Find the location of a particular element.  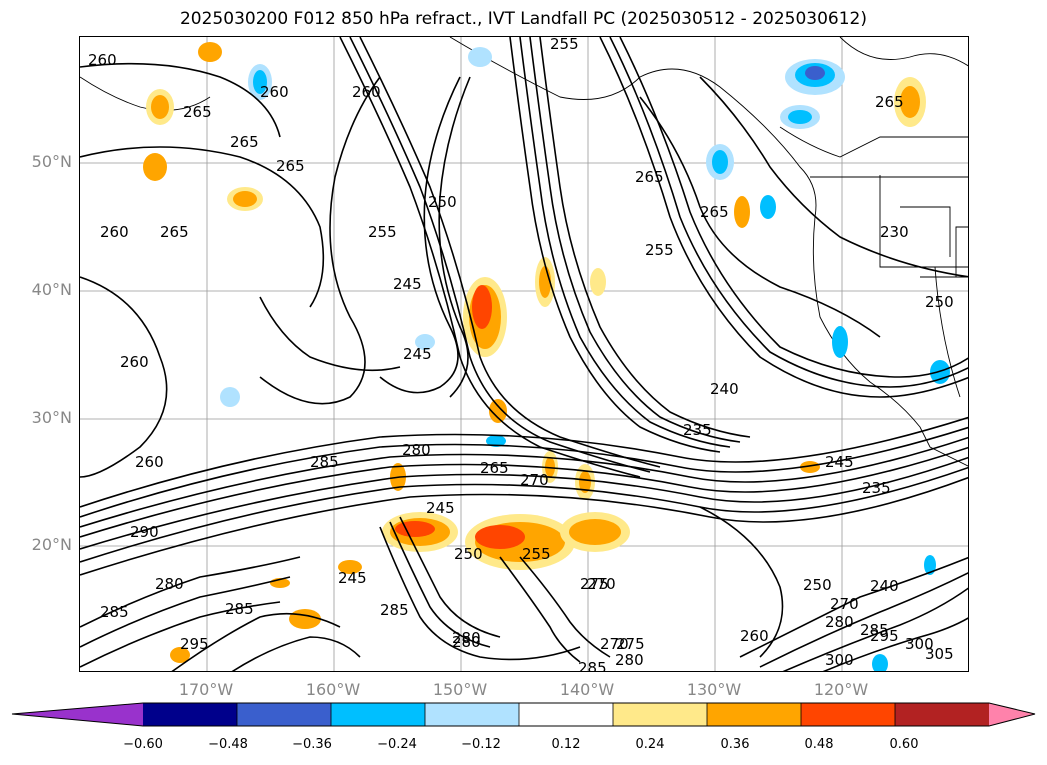

colorbar-tick: −0.36 is located at coordinates (312, 744).